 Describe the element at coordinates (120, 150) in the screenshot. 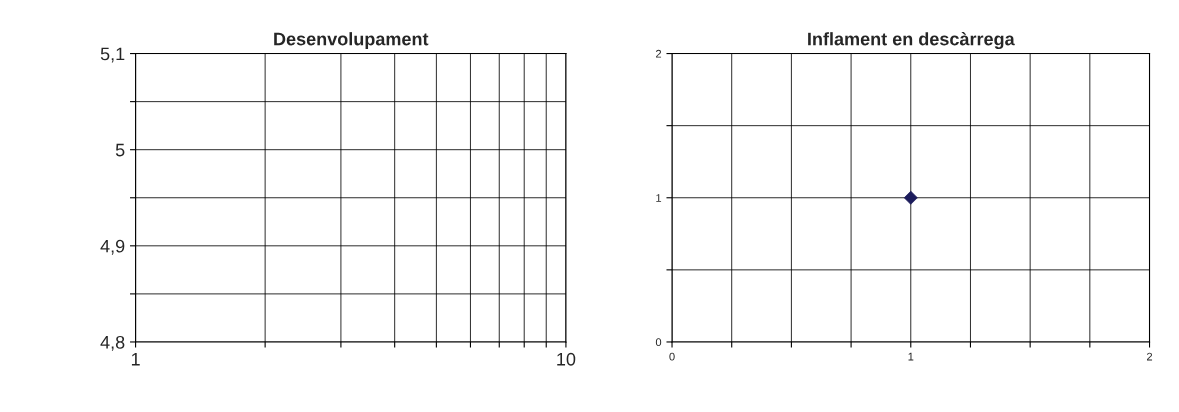

I see `y-tick-label: 5` at that location.